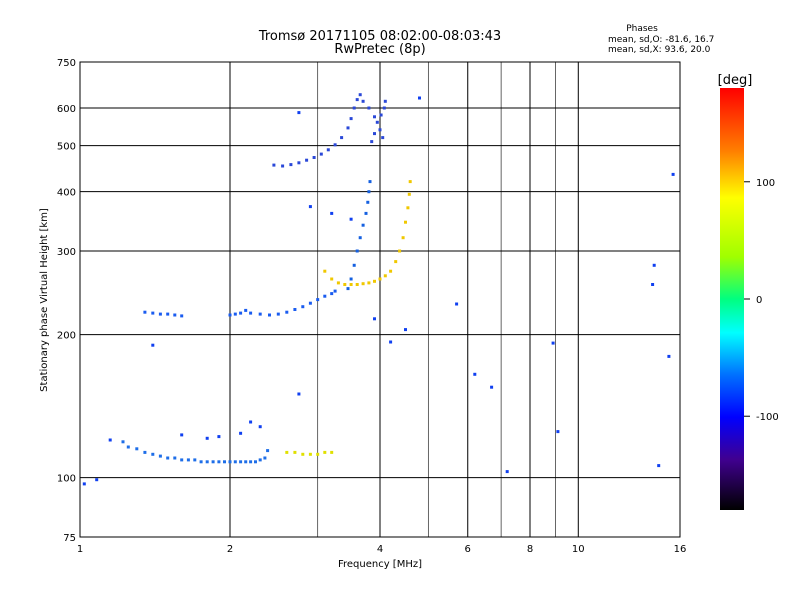  Describe the element at coordinates (66, 63) in the screenshot. I see `y-tick-label: 750` at that location.